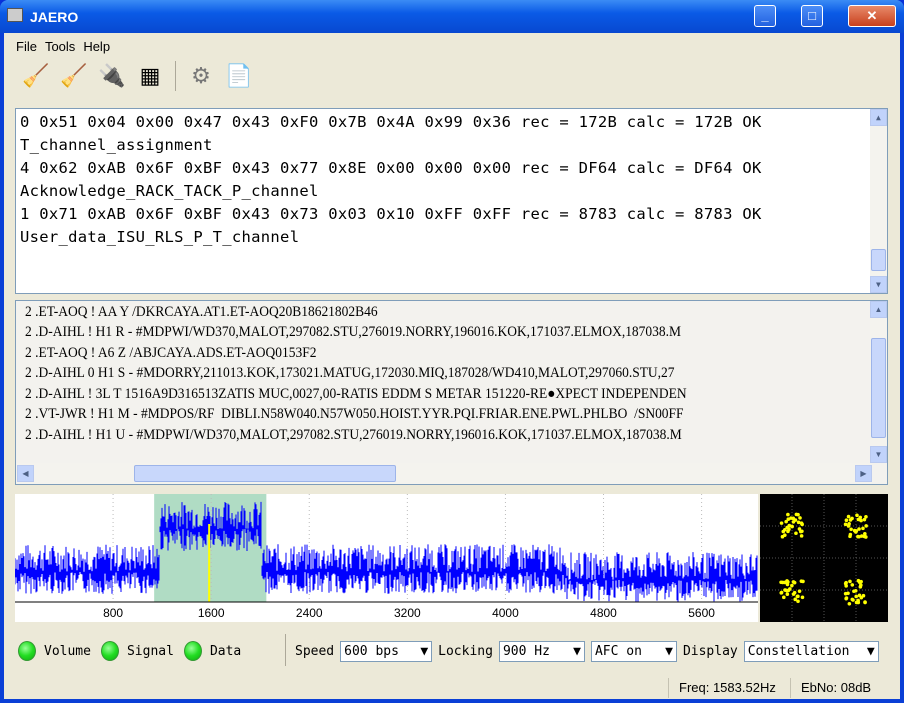 The height and width of the screenshot is (703, 904). I want to click on x-tick-label: 4800, so click(603, 613).